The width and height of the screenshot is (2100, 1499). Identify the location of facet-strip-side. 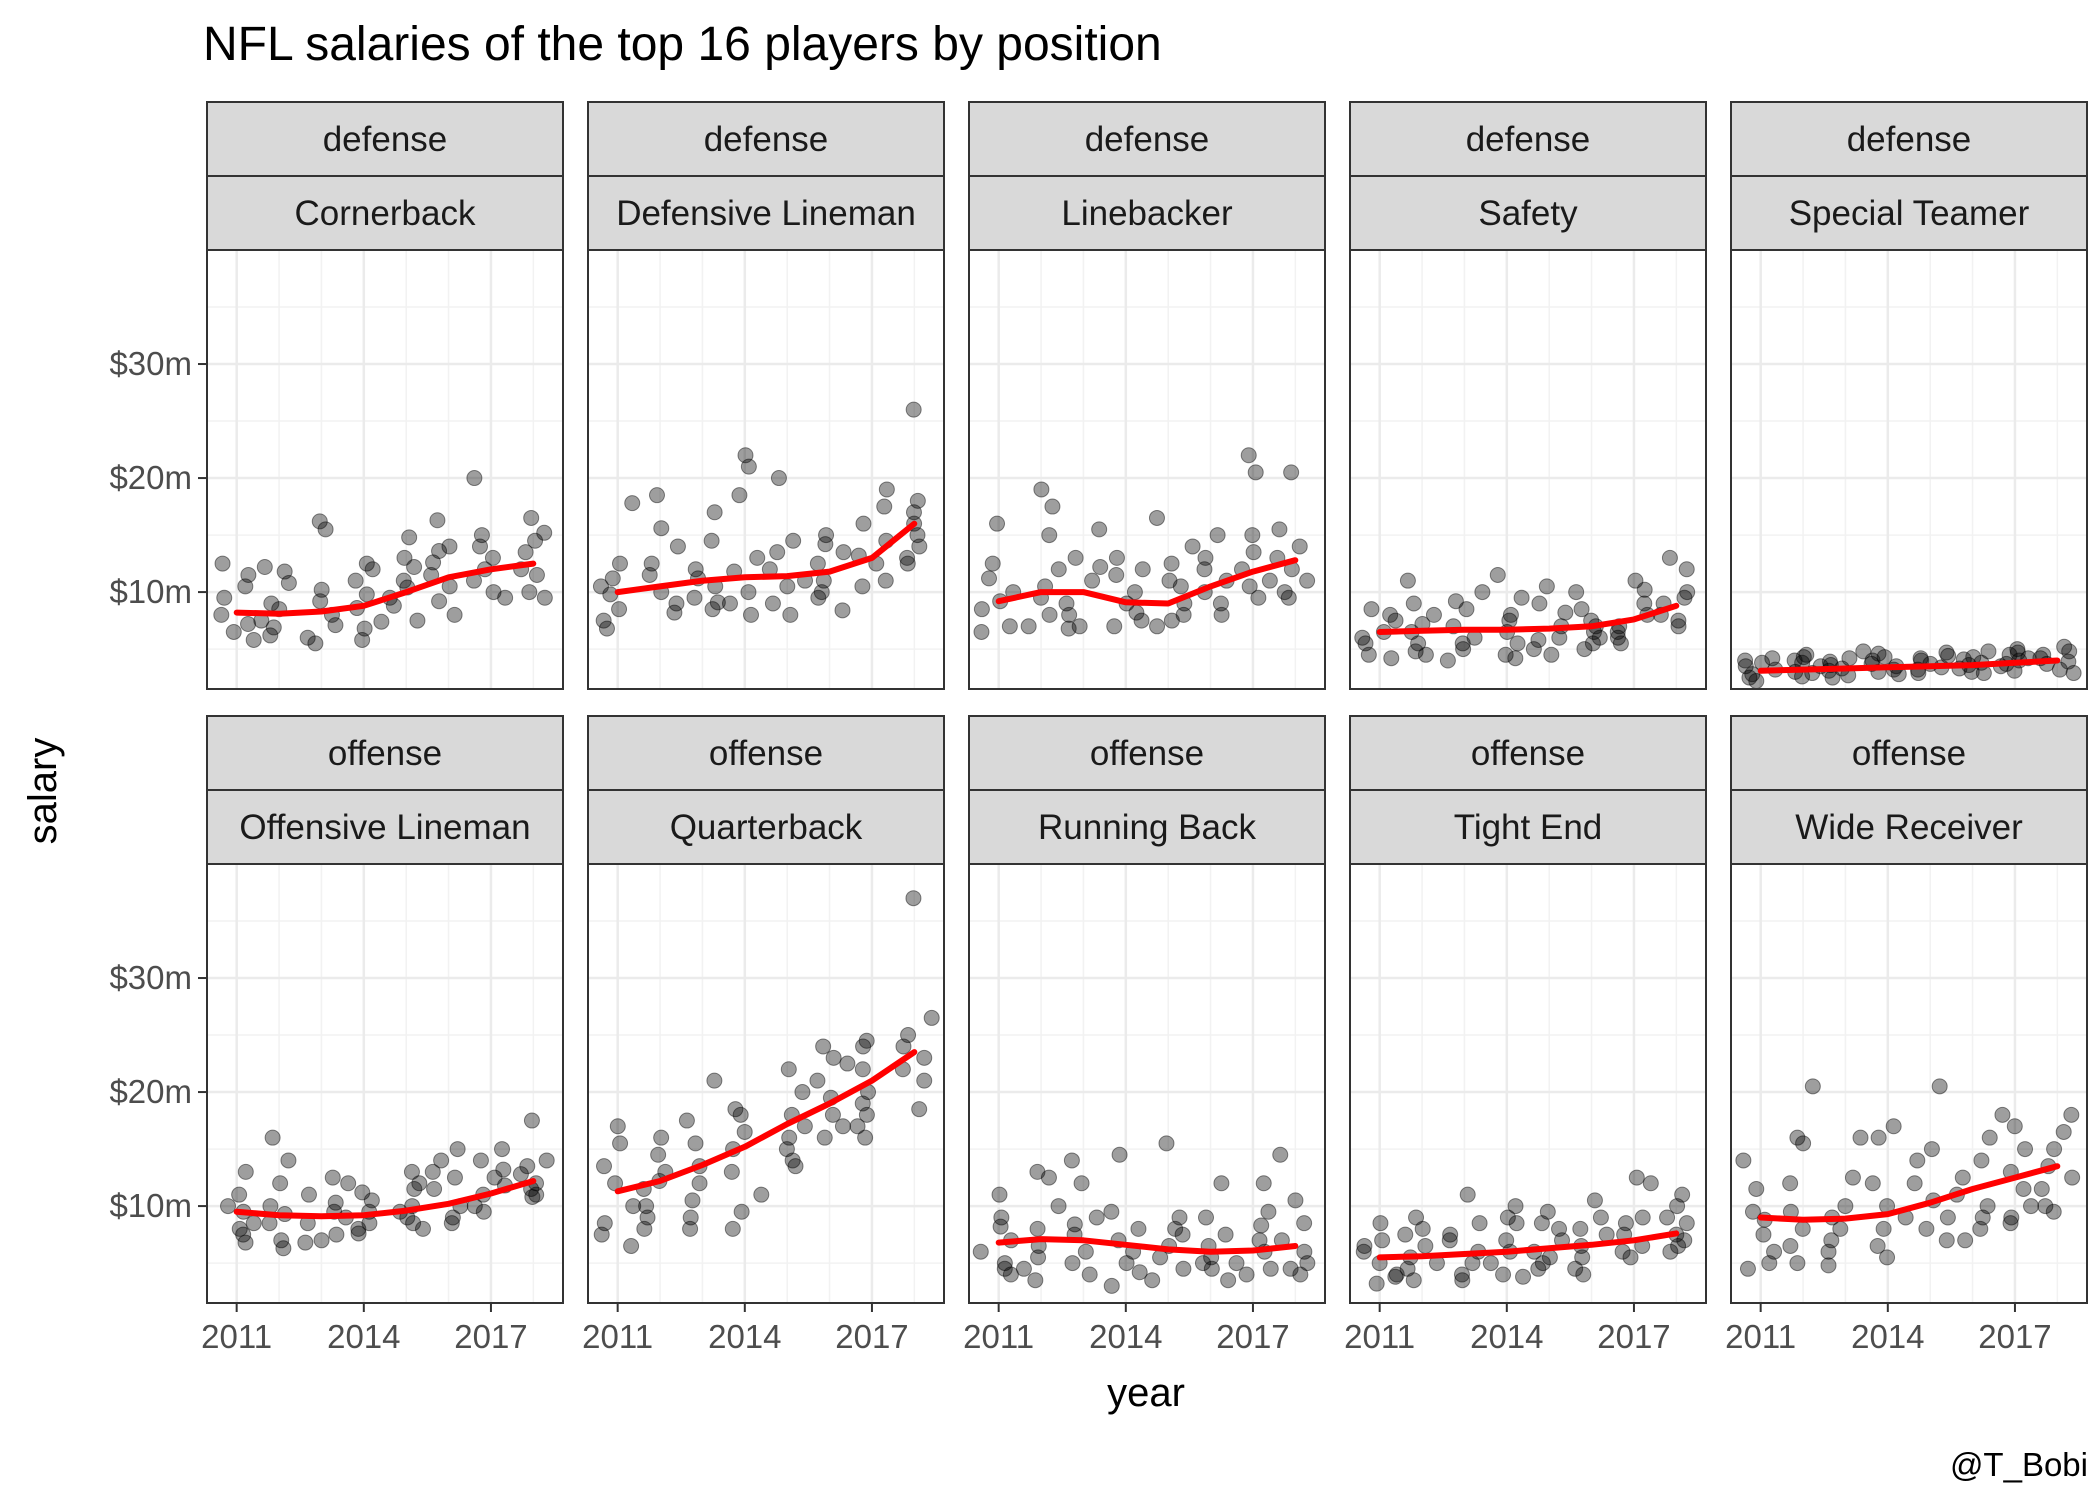
(1147, 139).